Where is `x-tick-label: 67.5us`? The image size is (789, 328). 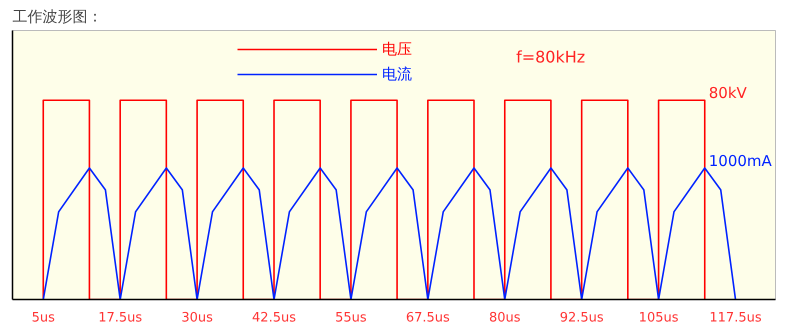
x-tick-label: 67.5us is located at coordinates (428, 318).